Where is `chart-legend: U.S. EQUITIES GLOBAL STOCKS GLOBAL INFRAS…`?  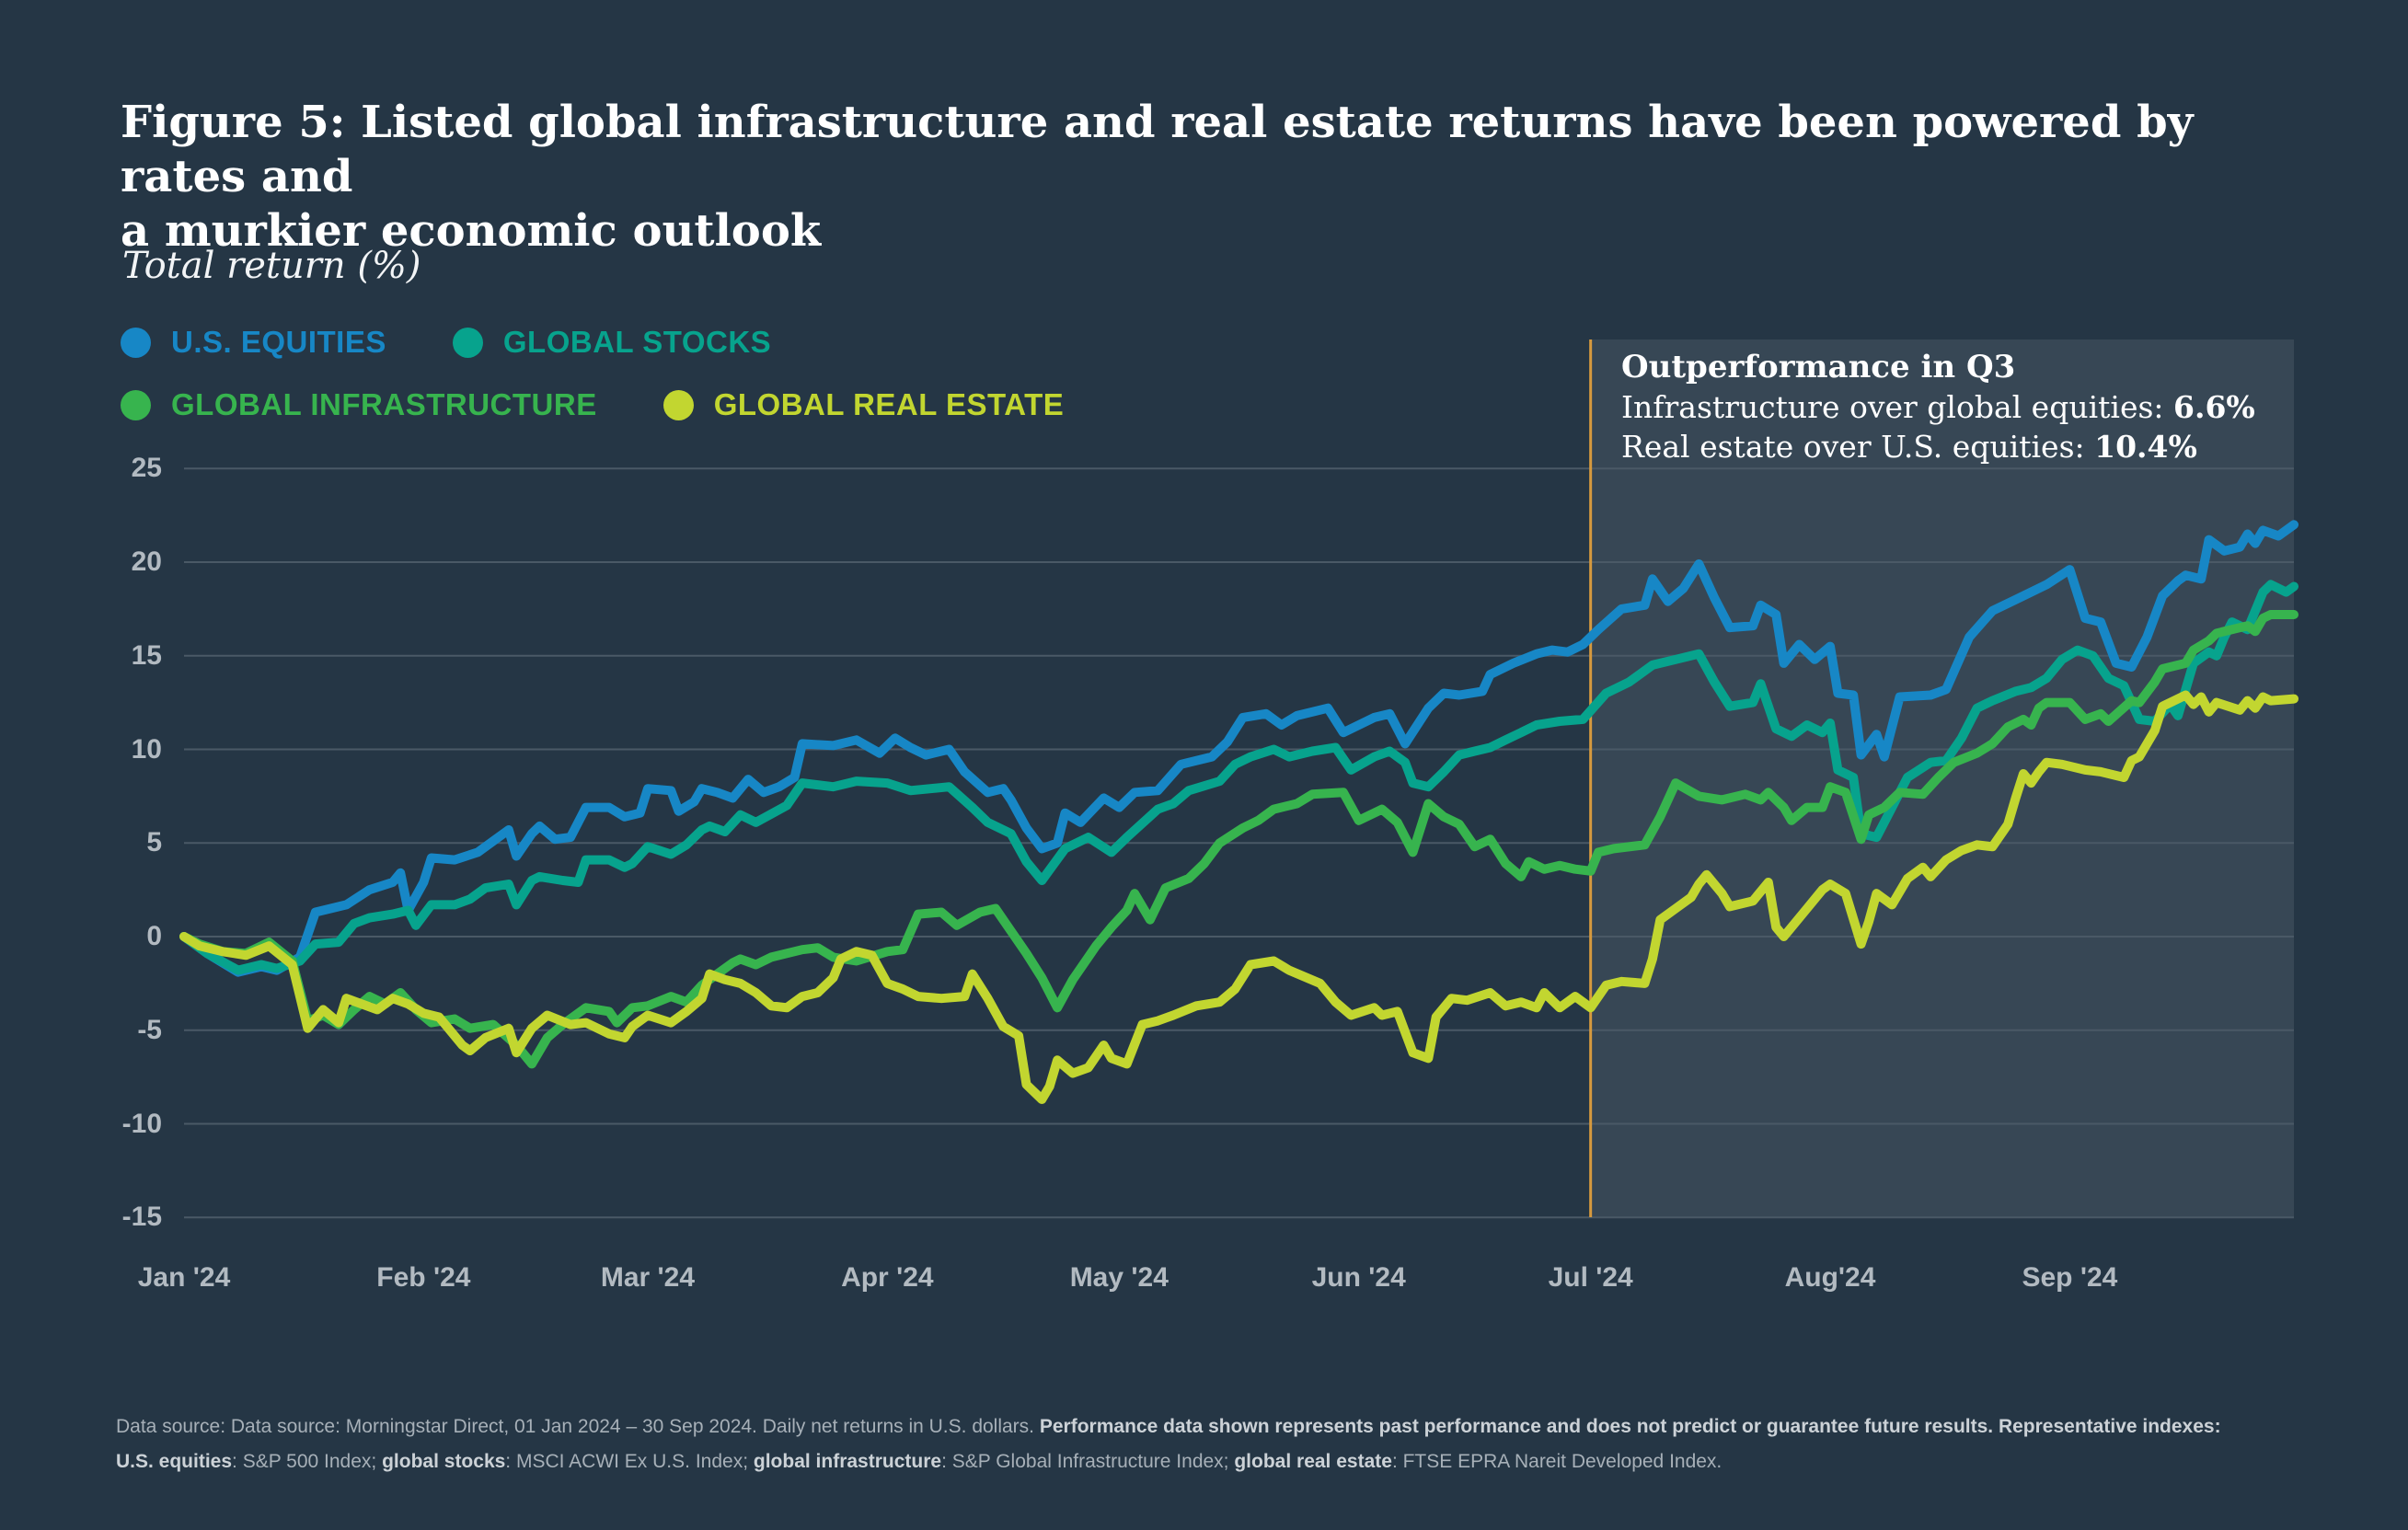
chart-legend: U.S. EQUITIES GLOBAL STOCKS GLOBAL INFRAS… is located at coordinates (625, 384).